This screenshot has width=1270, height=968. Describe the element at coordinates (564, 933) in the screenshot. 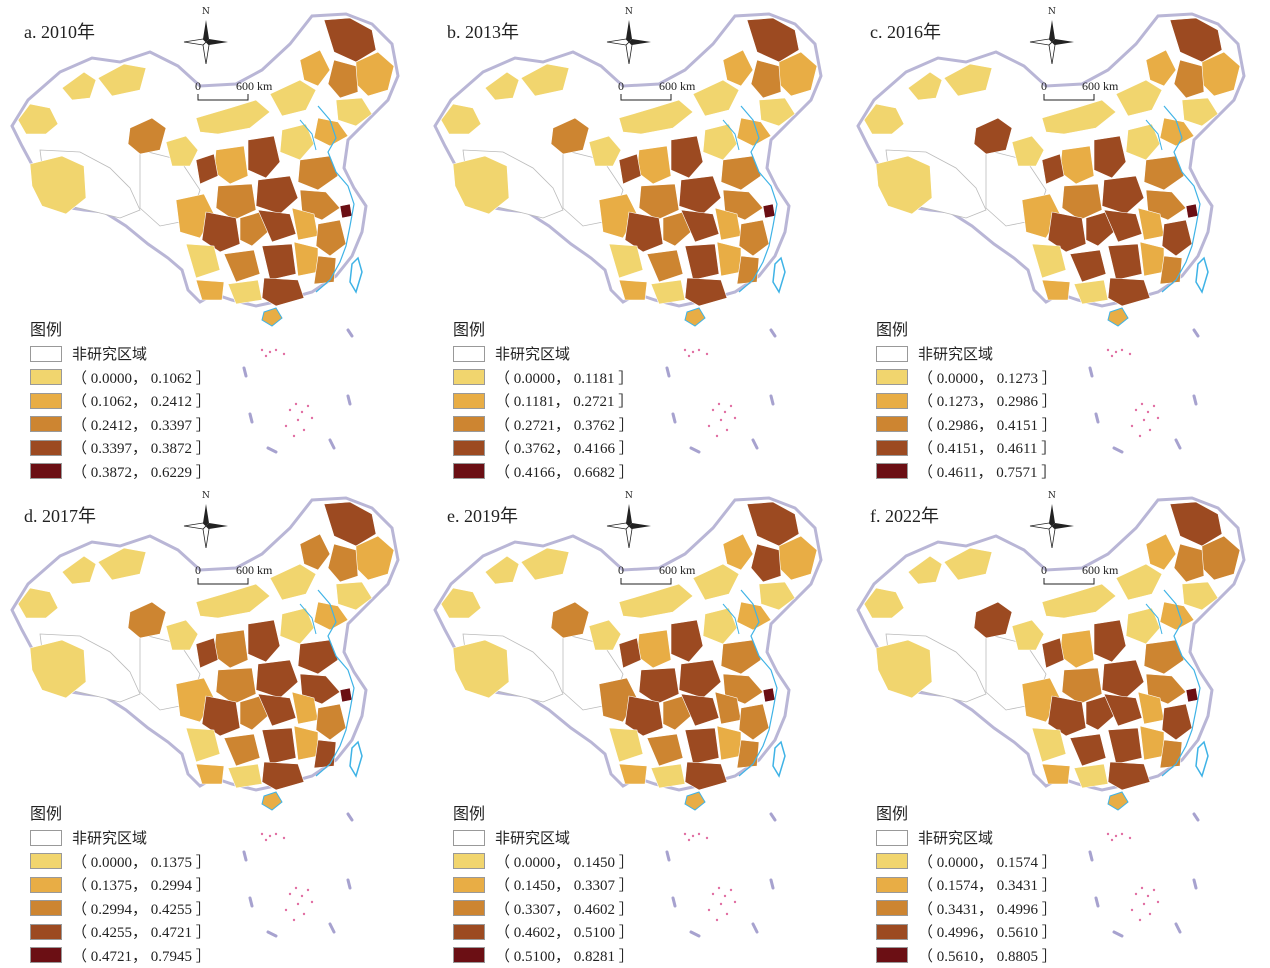

I see `legend-label: （ 0.4602， 0.5100 ］` at that location.